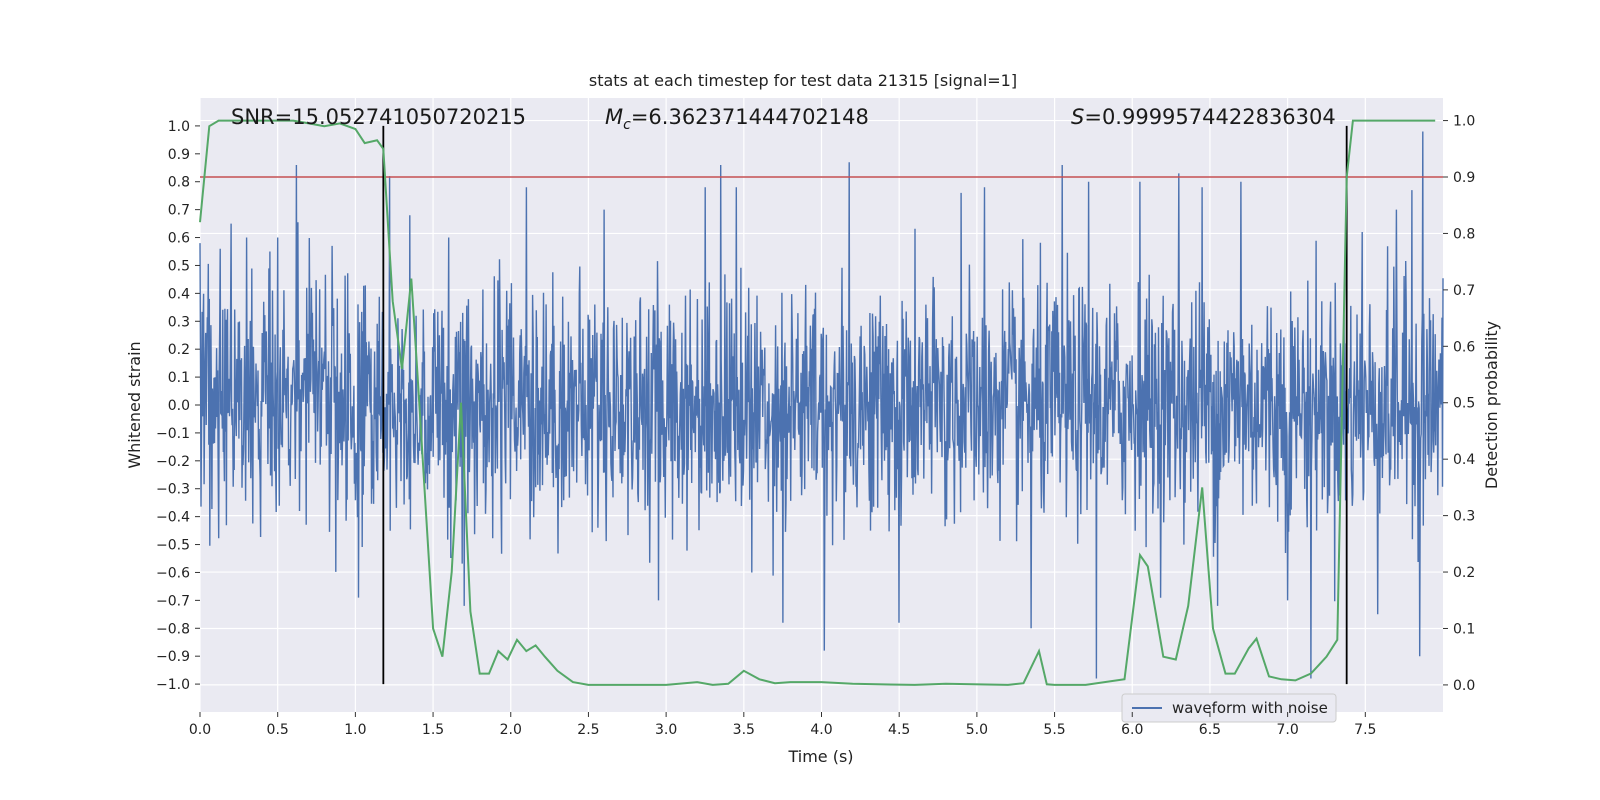  I want to click on y-axis-label: Whitened strain, so click(134, 404).